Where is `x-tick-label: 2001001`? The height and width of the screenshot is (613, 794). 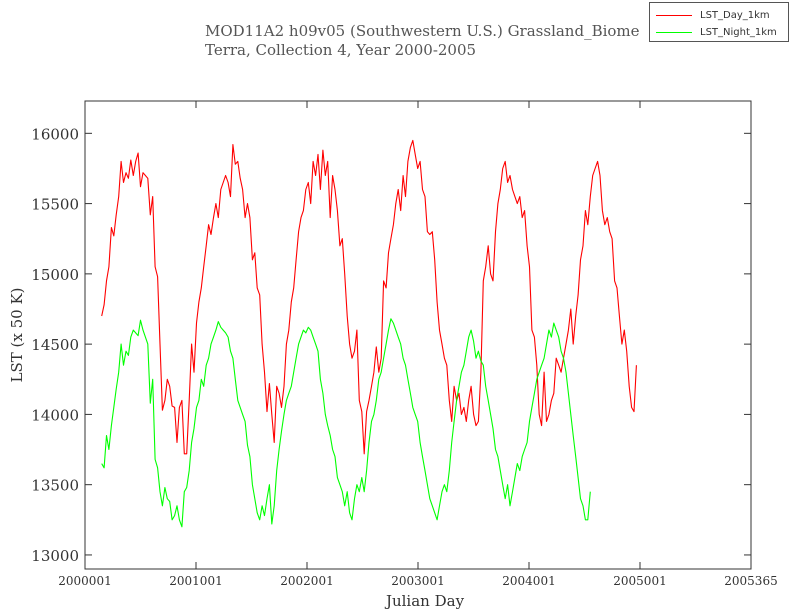 x-tick-label: 2001001 is located at coordinates (195, 581).